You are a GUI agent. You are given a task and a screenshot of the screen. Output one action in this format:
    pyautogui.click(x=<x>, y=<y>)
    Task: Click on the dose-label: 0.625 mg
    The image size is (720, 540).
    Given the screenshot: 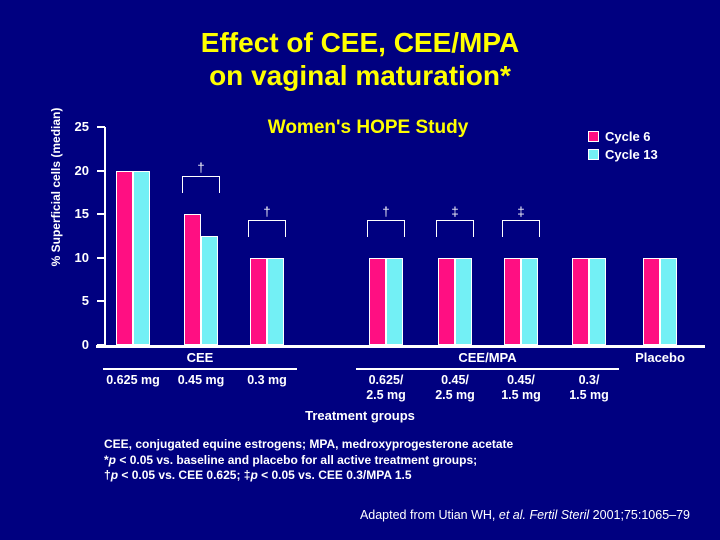 What is the action you would take?
    pyautogui.click(x=133, y=380)
    